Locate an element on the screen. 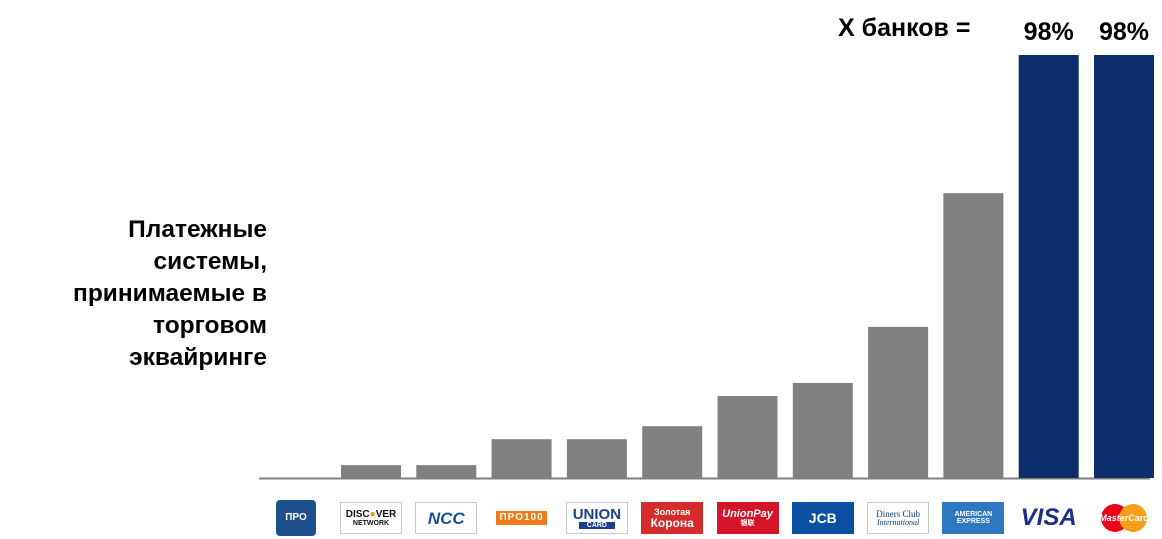  jcb-icon: JCB is located at coordinates (822, 518).